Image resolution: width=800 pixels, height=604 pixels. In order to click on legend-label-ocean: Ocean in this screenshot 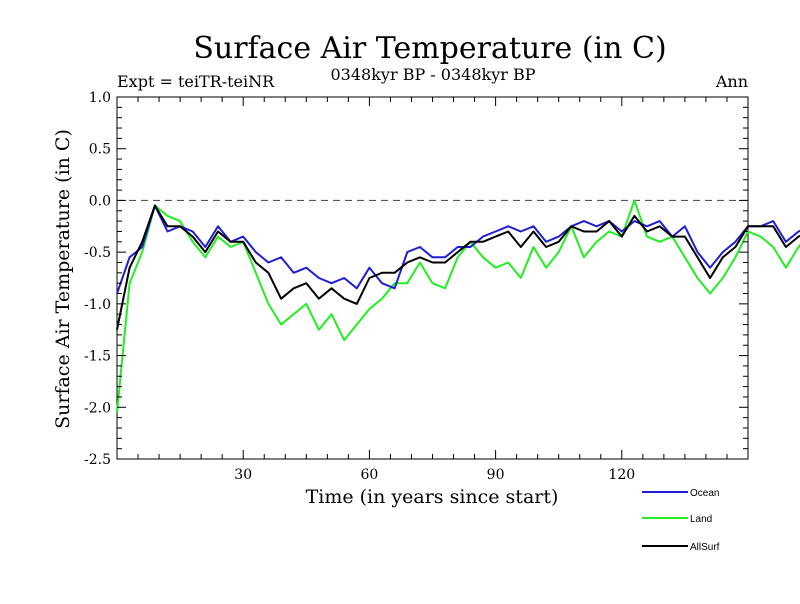, I will do `click(704, 493)`.